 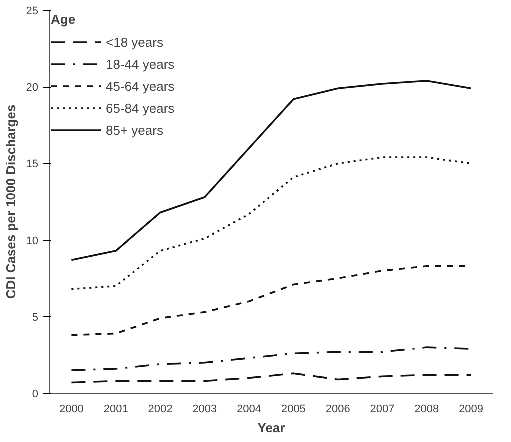 I want to click on x-tick-label: 2004, so click(x=249, y=410).